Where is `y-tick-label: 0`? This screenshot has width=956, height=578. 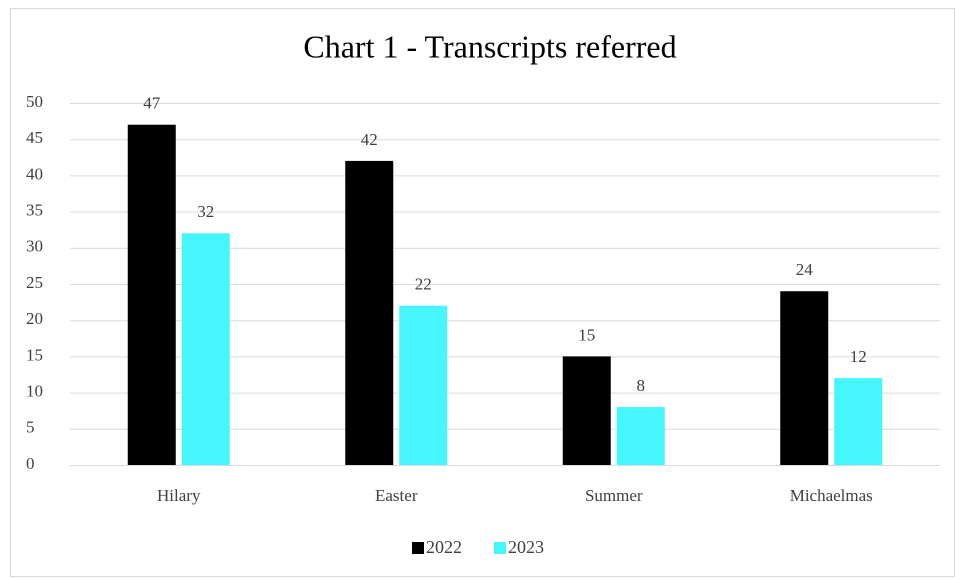
y-tick-label: 0 is located at coordinates (30, 463).